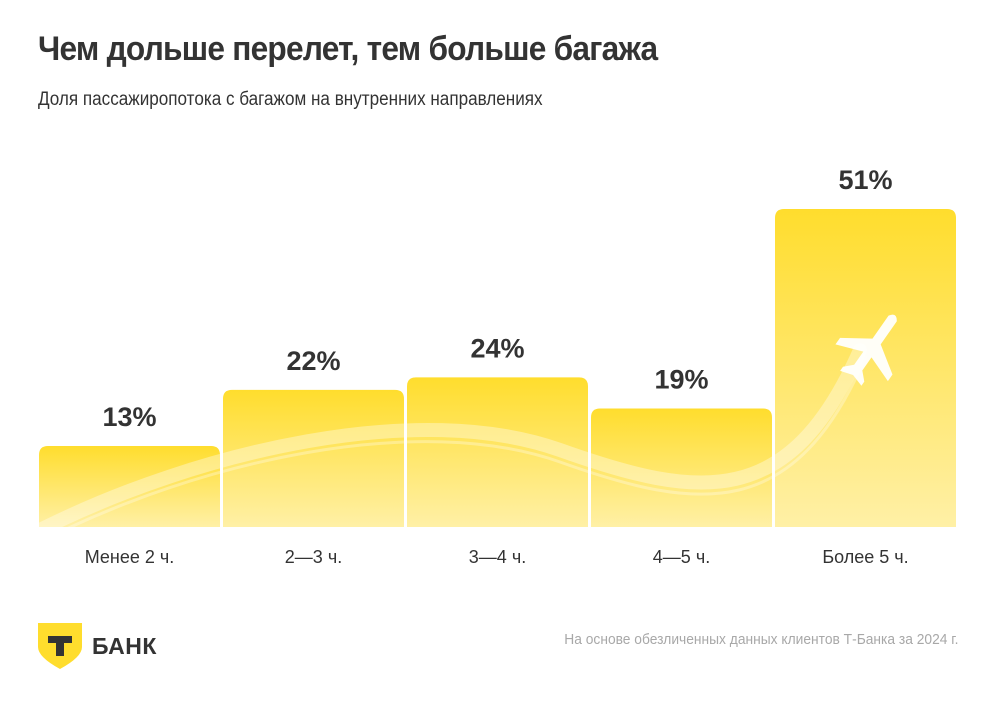 The image size is (1000, 703). What do you see at coordinates (866, 350) in the screenshot?
I see `airplane-icon` at bounding box center [866, 350].